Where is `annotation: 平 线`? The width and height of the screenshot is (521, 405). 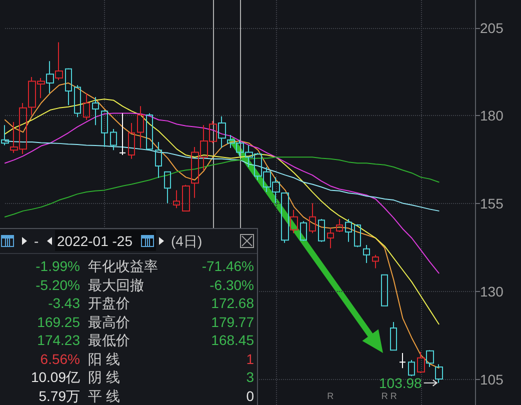 annotation: 平 线 is located at coordinates (104, 396).